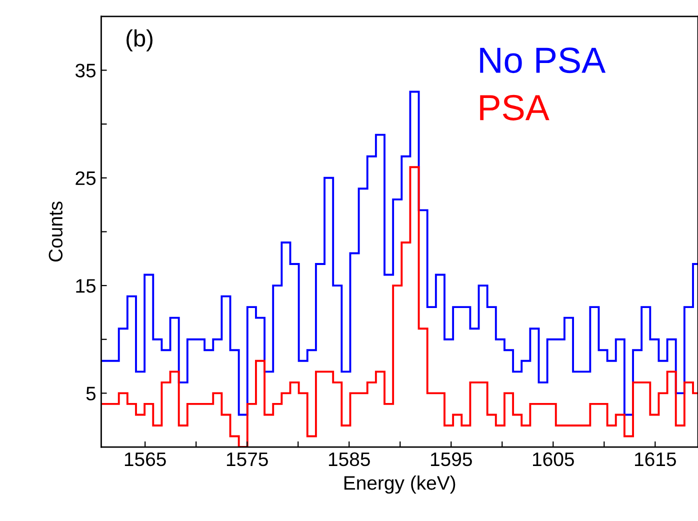 This screenshot has height=521, width=698. What do you see at coordinates (86, 286) in the screenshot?
I see `y-tick-label: 15` at bounding box center [86, 286].